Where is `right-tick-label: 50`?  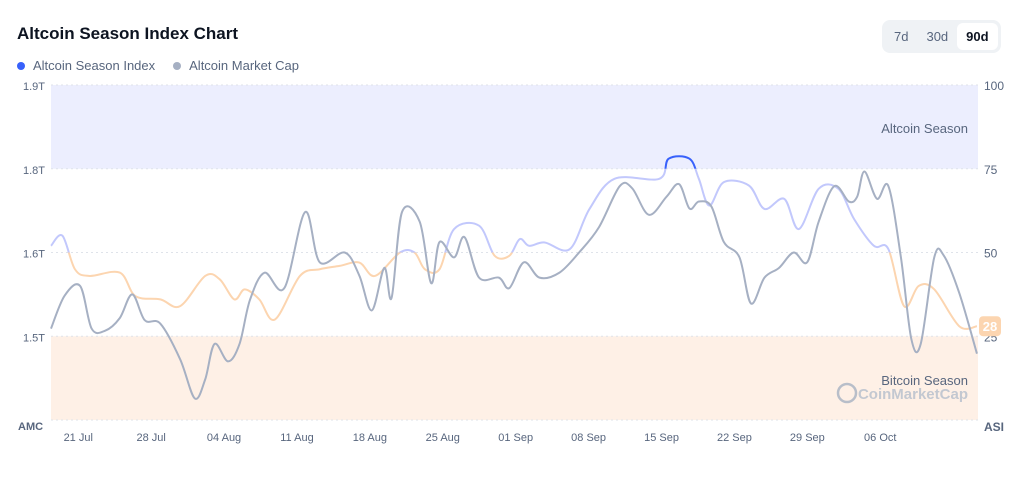
right-tick-label: 50 is located at coordinates (991, 254).